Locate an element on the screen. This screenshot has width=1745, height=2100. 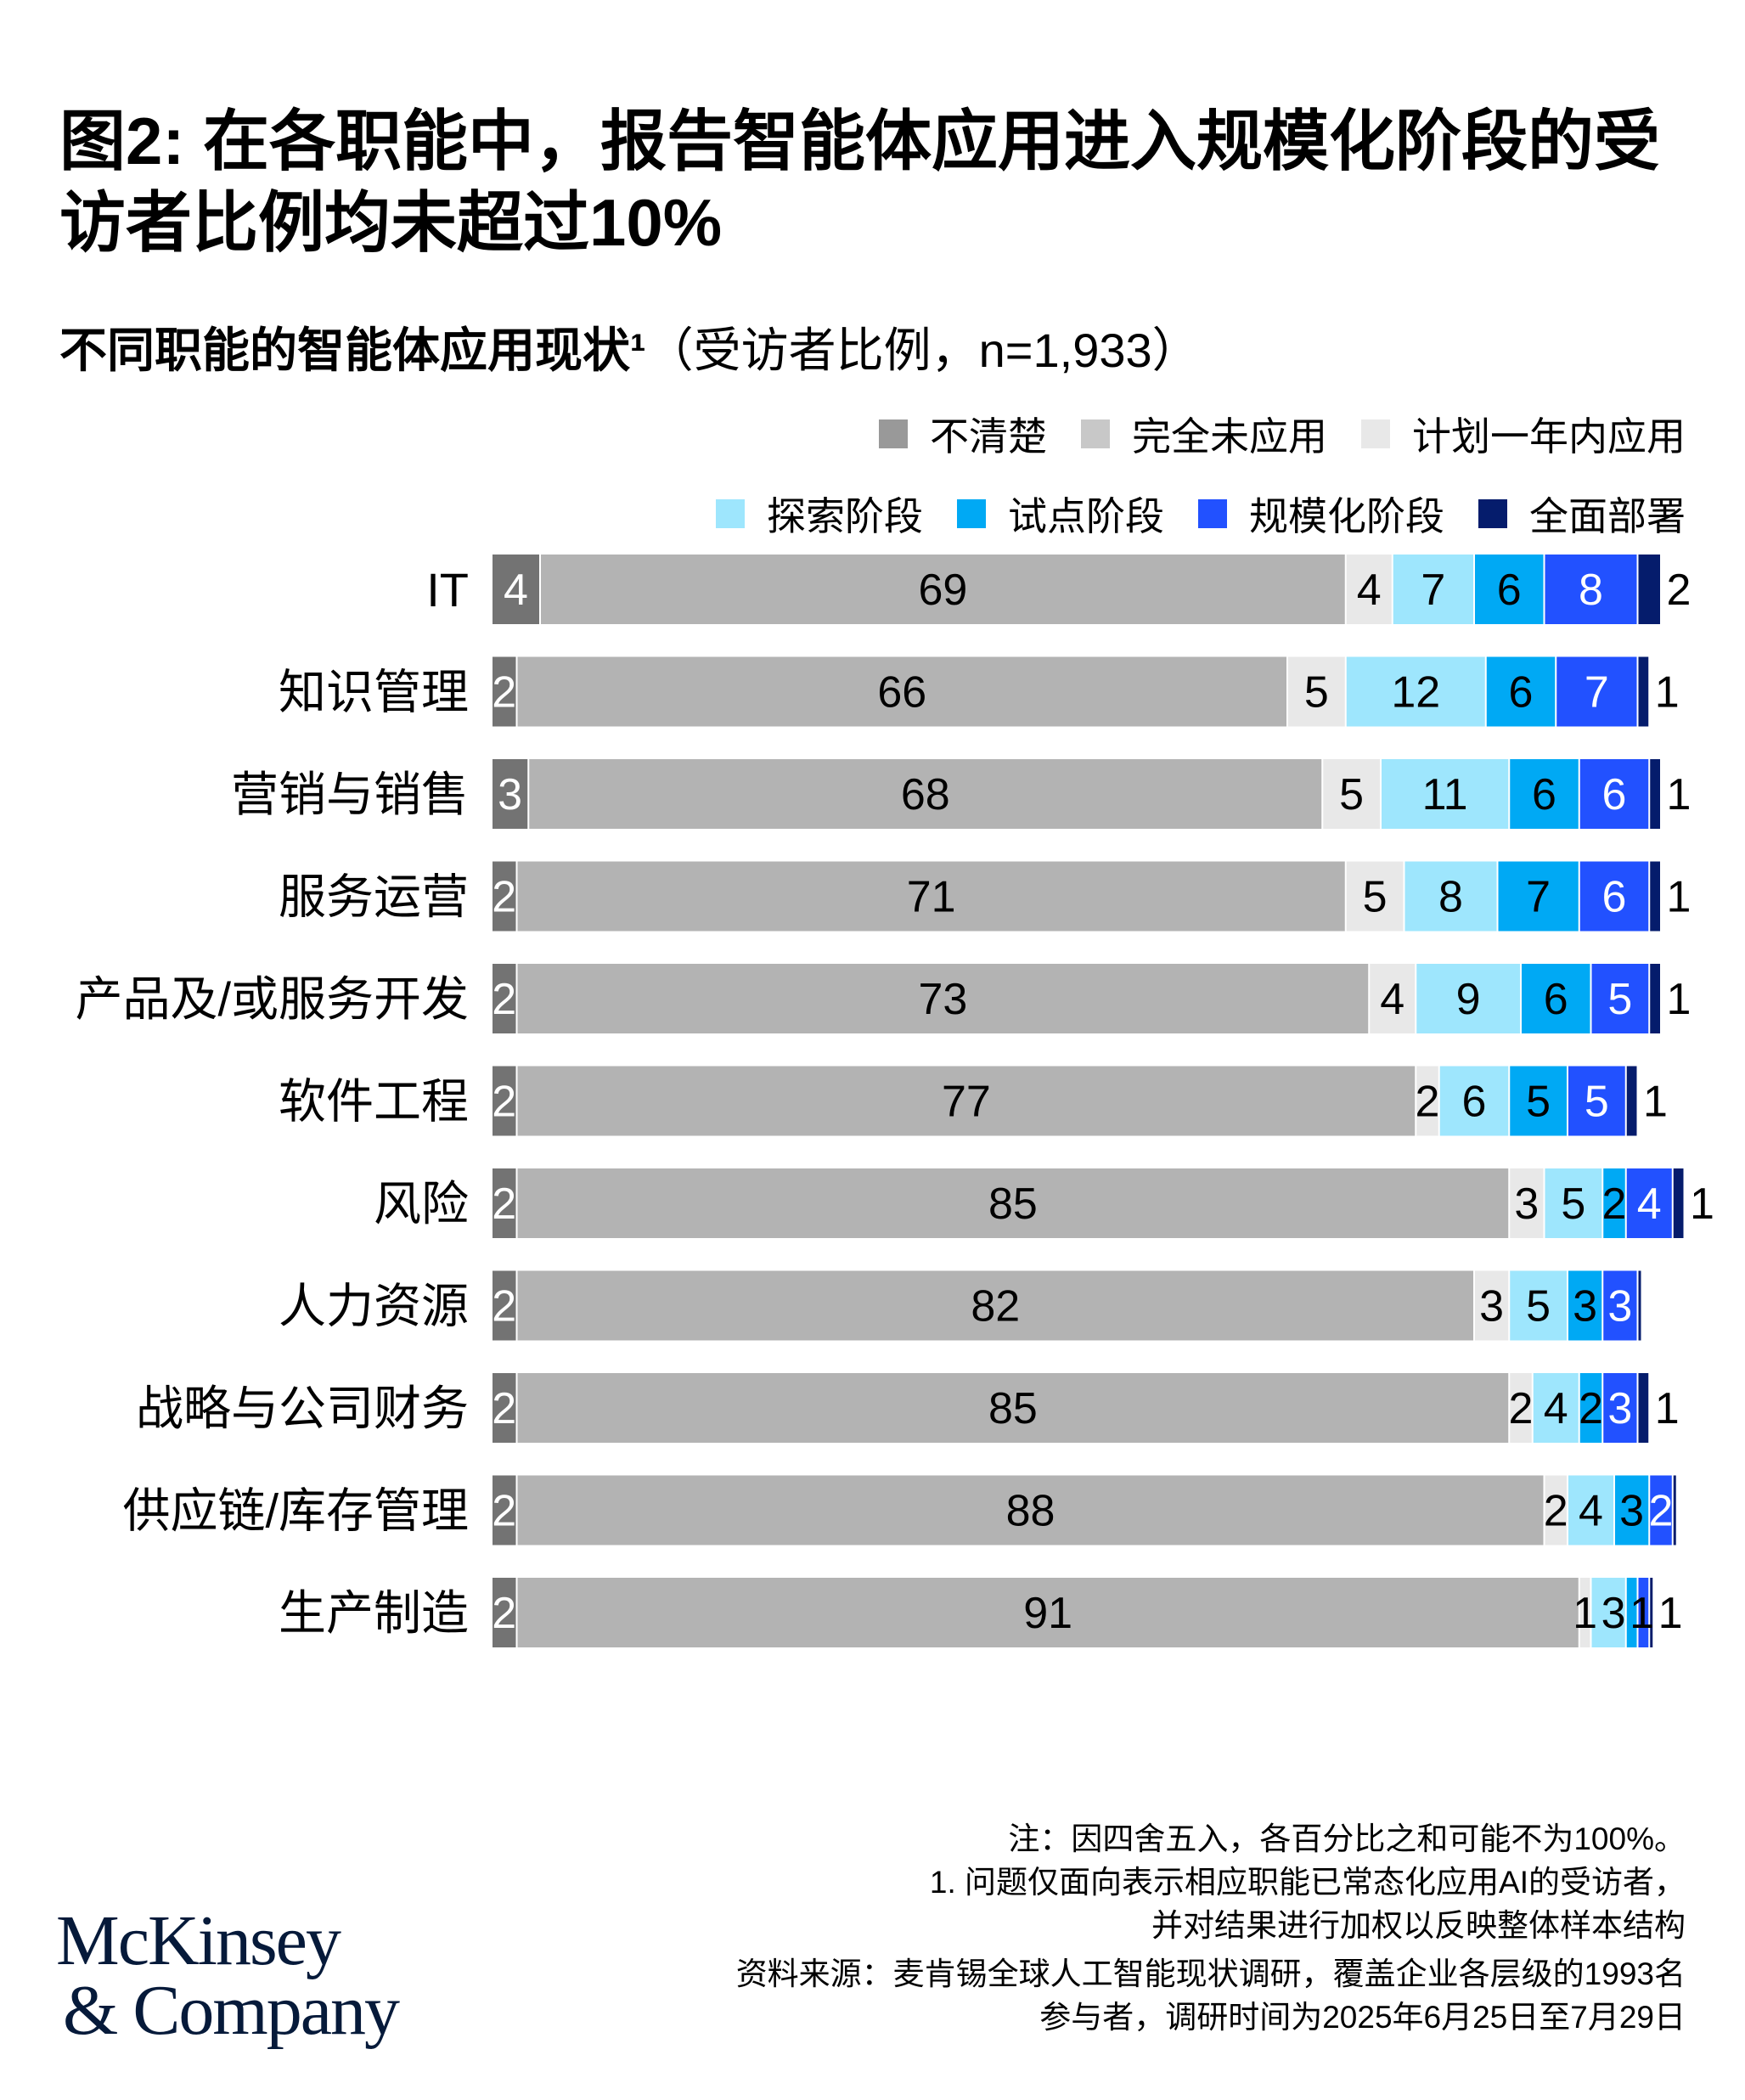
bar-row: 知识管理 2 66 5 12 6 7 1 is located at coordinates (979, 691).